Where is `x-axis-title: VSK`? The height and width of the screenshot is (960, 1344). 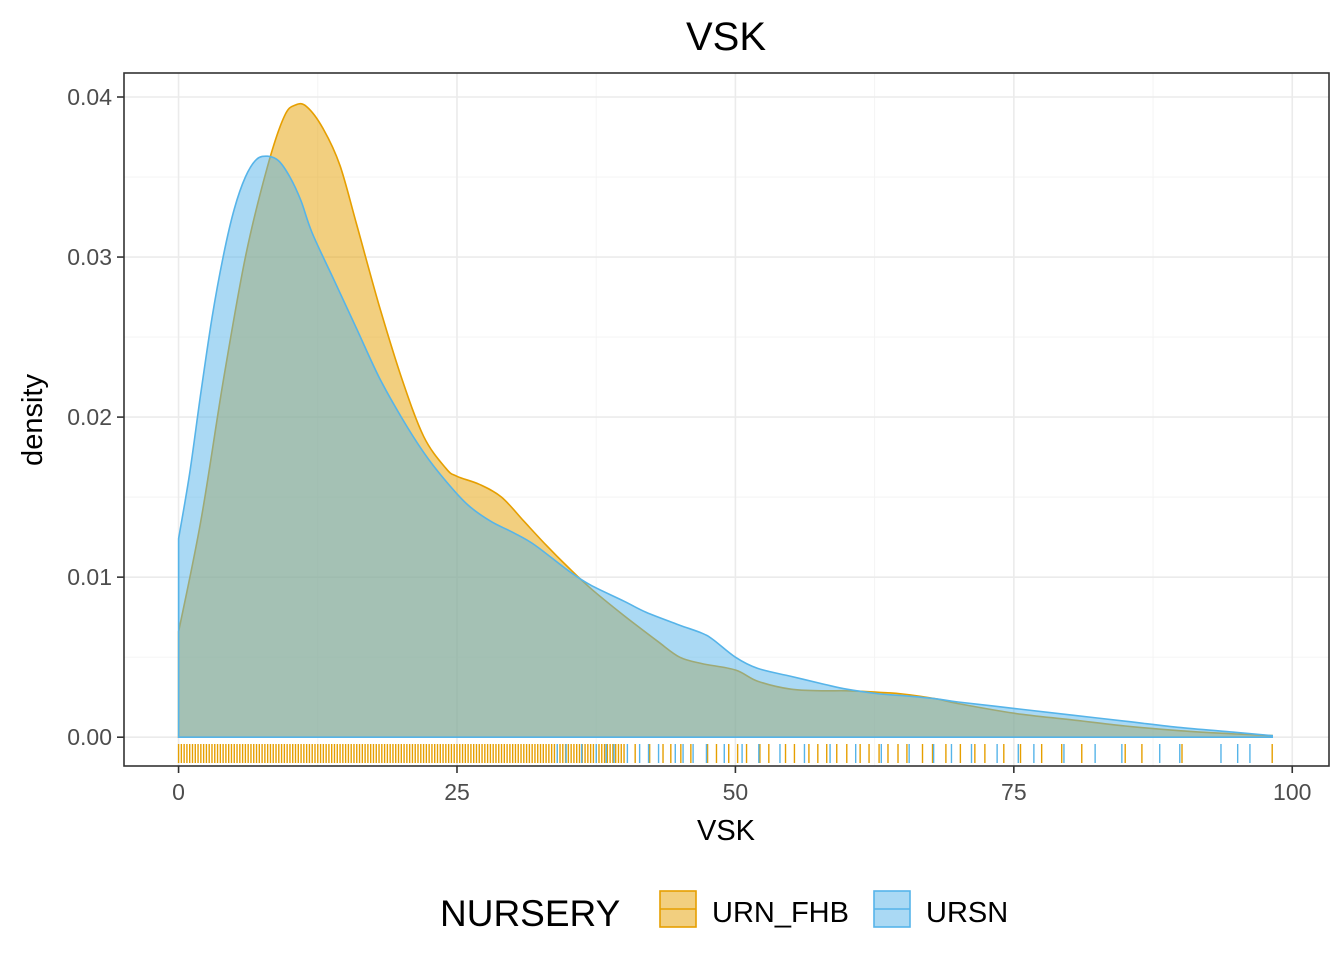
x-axis-title: VSK is located at coordinates (726, 831).